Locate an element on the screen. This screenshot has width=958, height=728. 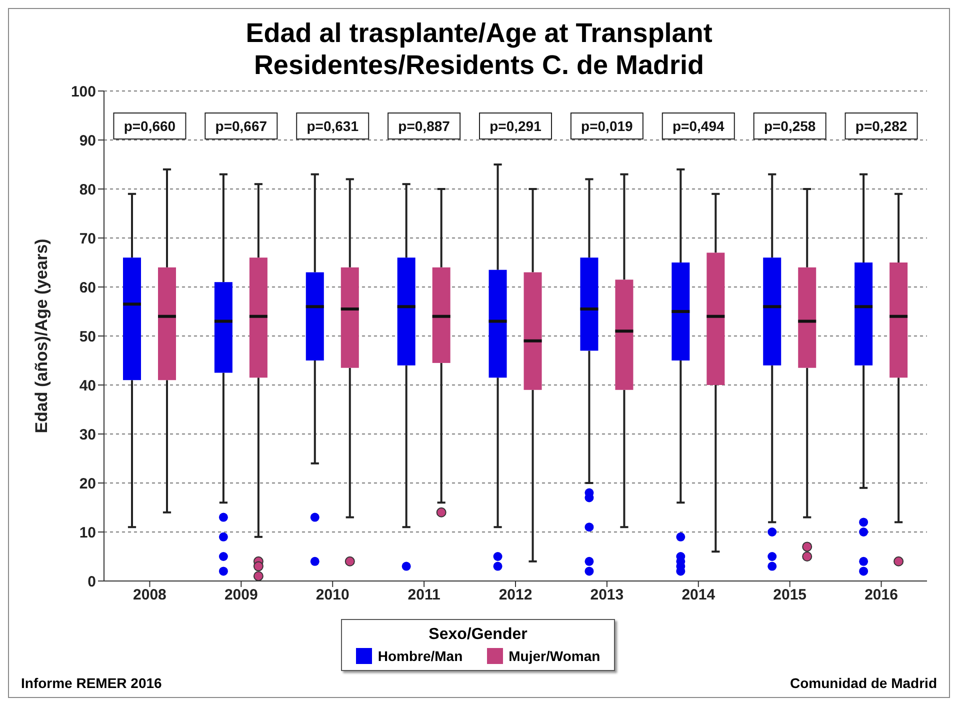
legend-label: Hombre/Man is located at coordinates (419, 656).